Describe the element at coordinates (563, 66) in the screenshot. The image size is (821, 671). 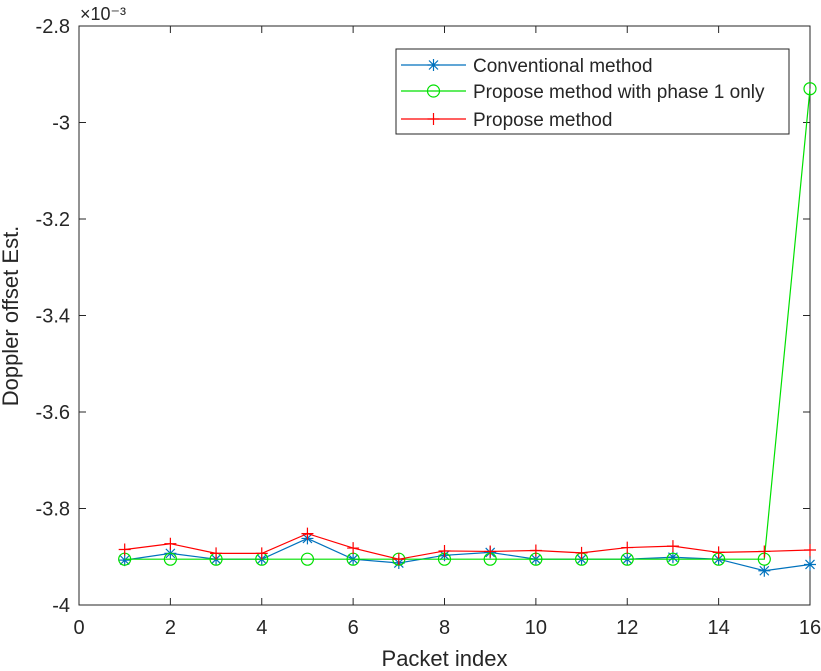
I see `legend-label: Conventional method` at that location.